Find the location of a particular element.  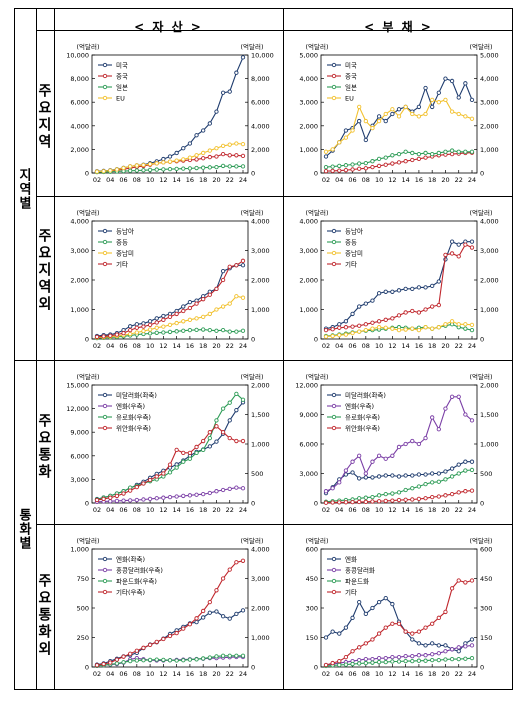

y-tick-label-left: 3,000 is located at coordinates (79, 251).